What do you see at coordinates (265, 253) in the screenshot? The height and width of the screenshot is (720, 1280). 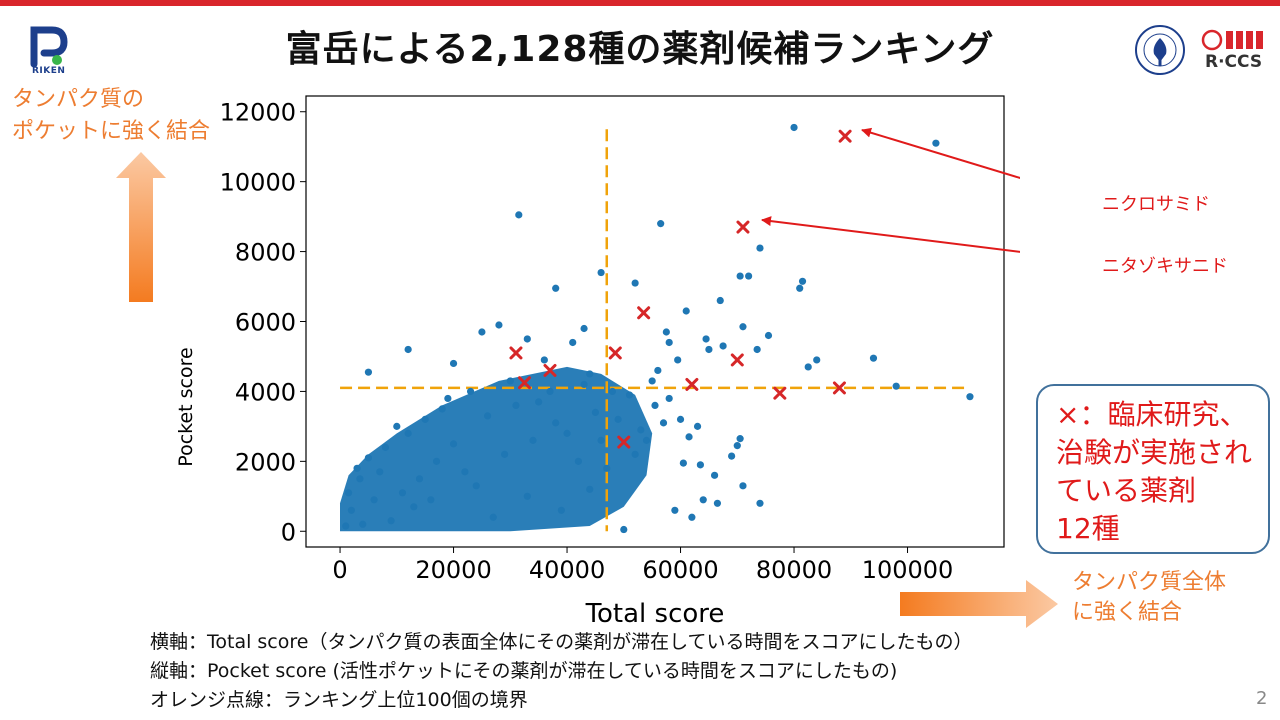 I see `y-tick-label: 8000` at bounding box center [265, 253].